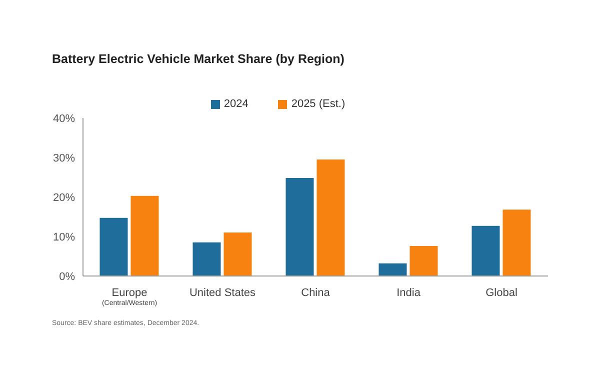  I want to click on y-tick-label: 30%, so click(64, 158).